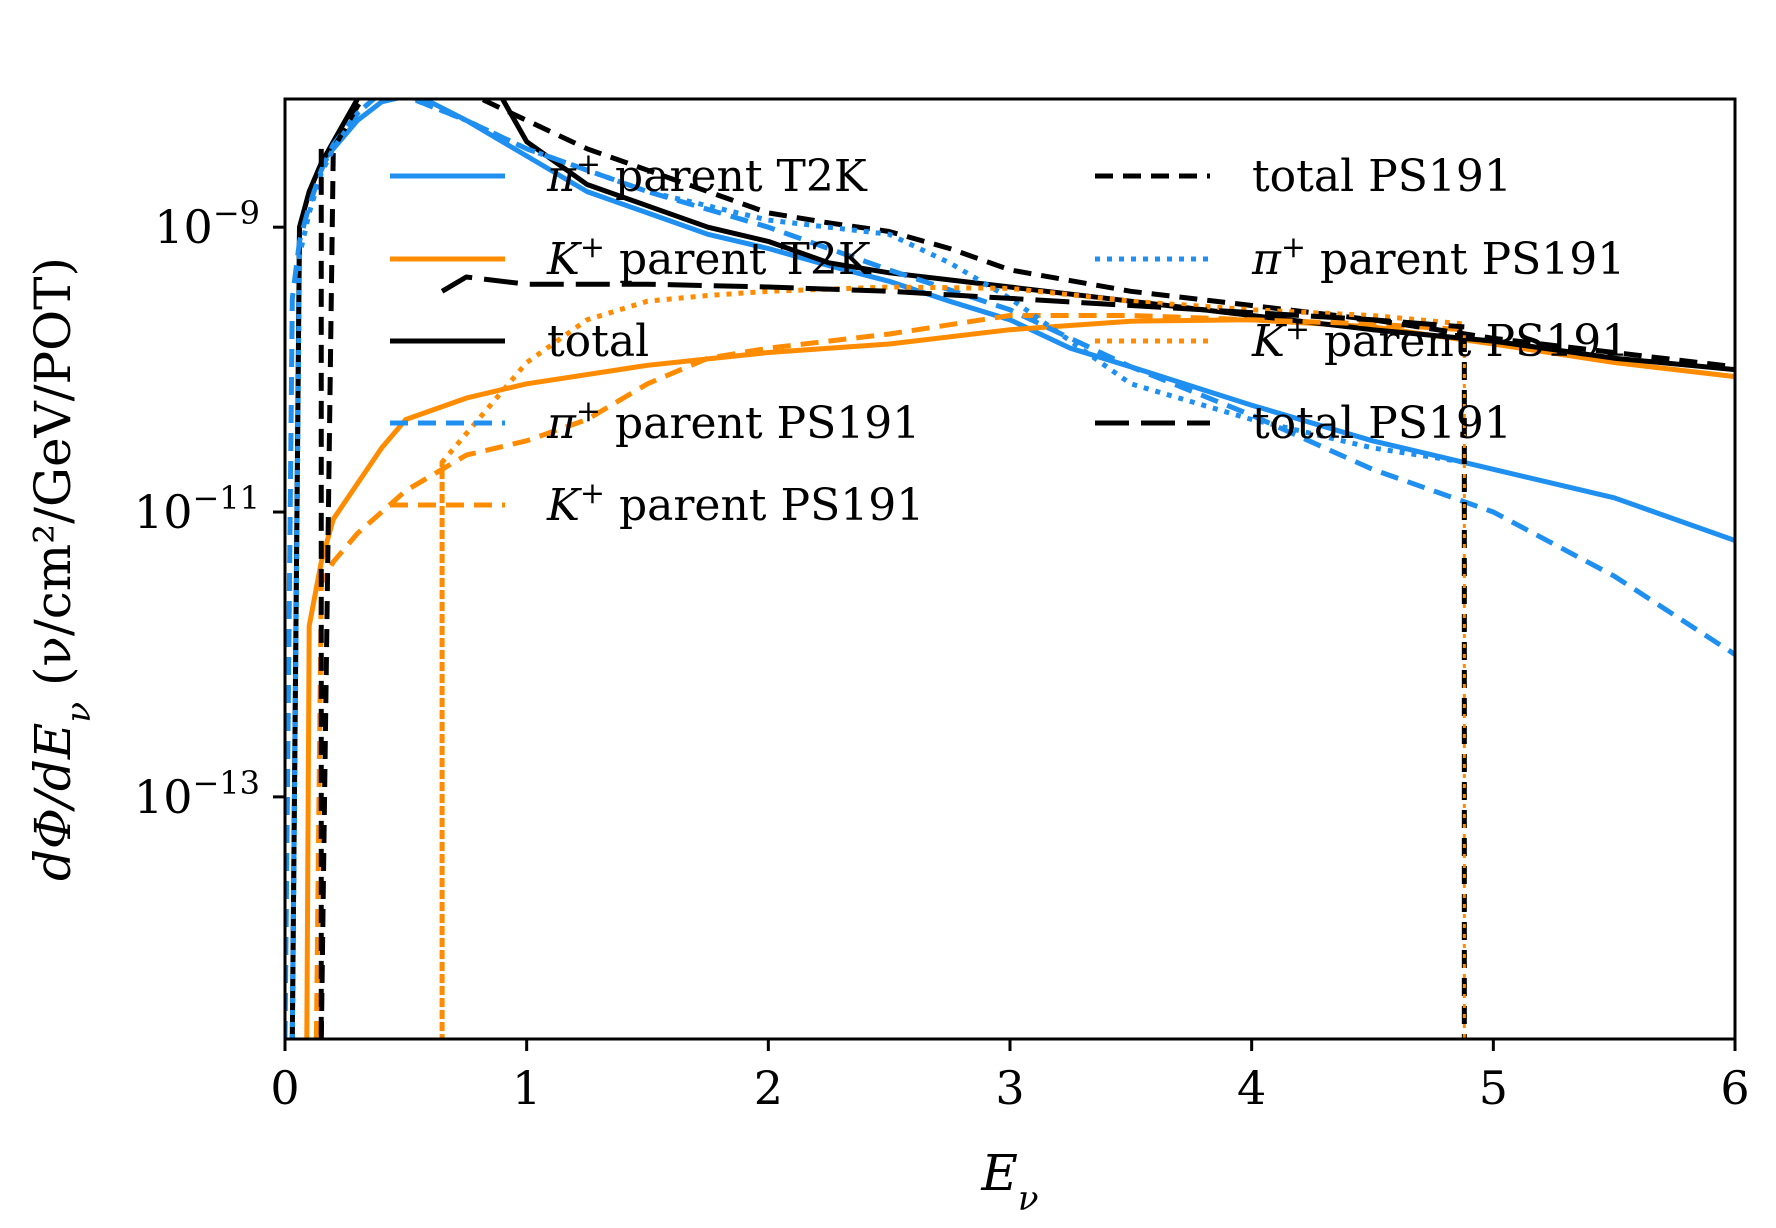 This screenshot has width=1776, height=1228. Describe the element at coordinates (197, 794) in the screenshot. I see `y-tick-label-2: 10−13` at that location.